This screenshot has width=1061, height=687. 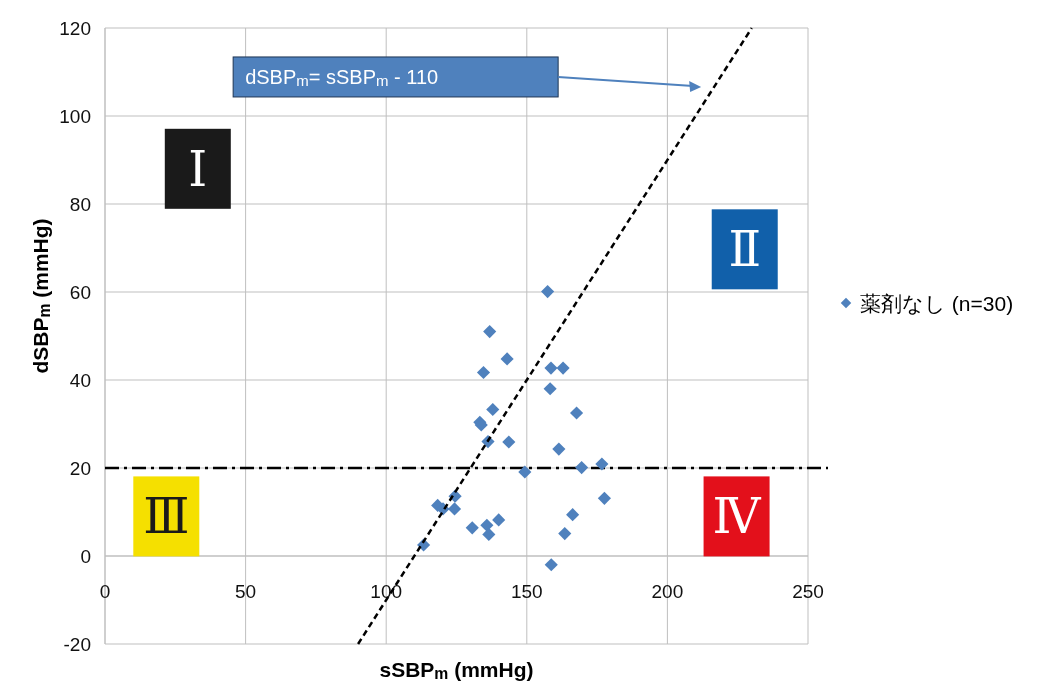 What do you see at coordinates (75, 116) in the screenshot?
I see `y-tick-label: 100` at bounding box center [75, 116].